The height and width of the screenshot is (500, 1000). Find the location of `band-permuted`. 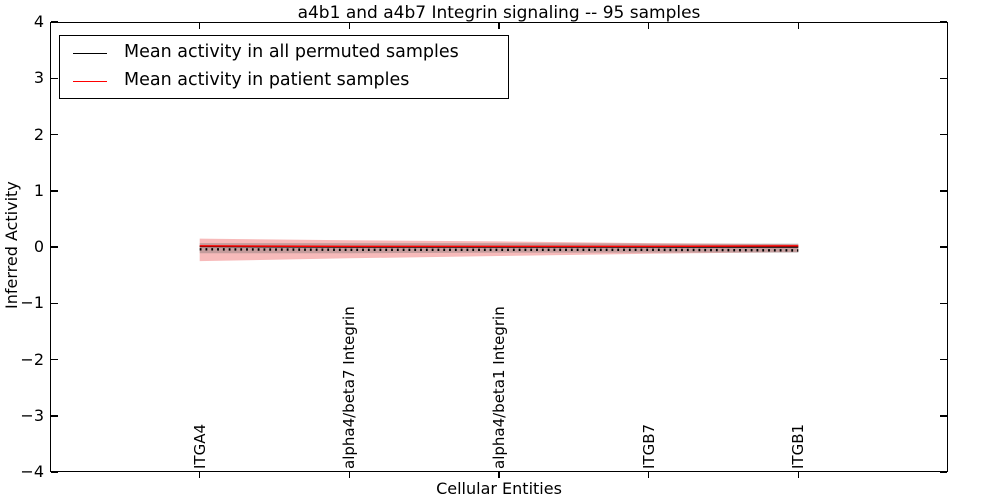

band-permuted is located at coordinates (499, 248).